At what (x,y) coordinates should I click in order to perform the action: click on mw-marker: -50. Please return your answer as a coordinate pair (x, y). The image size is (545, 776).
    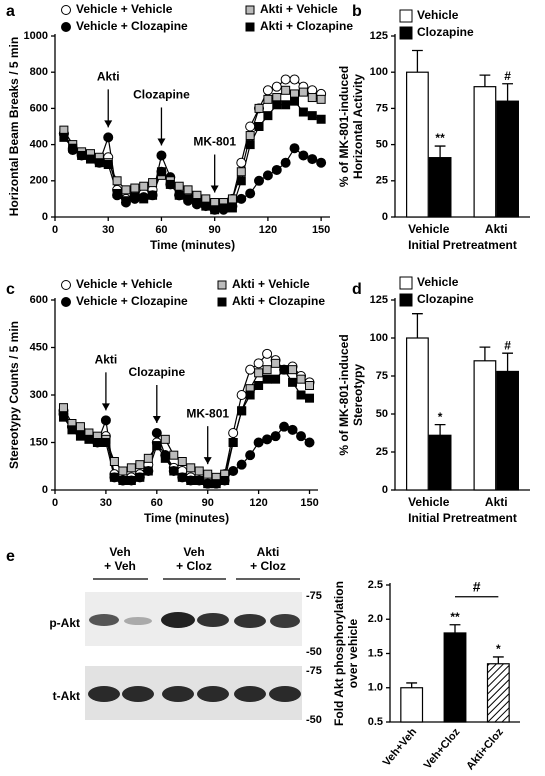
    Looking at the image, I should click on (314, 720).